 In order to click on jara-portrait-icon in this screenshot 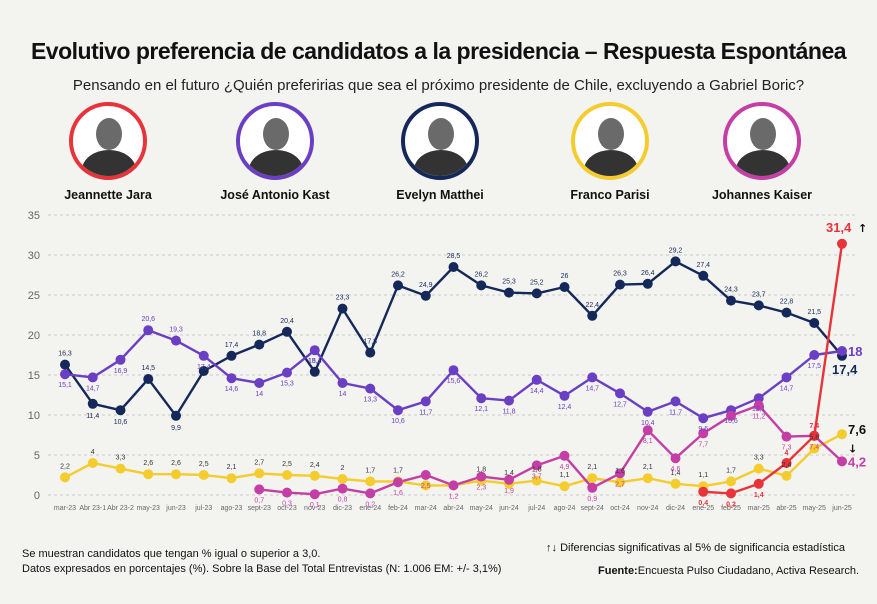, I will do `click(108, 141)`.